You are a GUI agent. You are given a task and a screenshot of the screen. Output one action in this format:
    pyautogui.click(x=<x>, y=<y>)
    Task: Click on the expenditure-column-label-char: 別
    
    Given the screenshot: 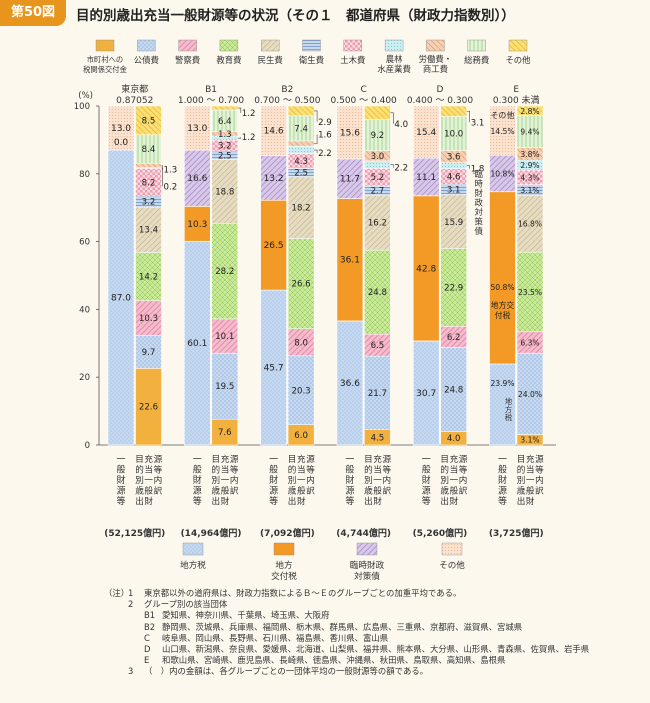 What is the action you would take?
    pyautogui.click(x=215, y=480)
    